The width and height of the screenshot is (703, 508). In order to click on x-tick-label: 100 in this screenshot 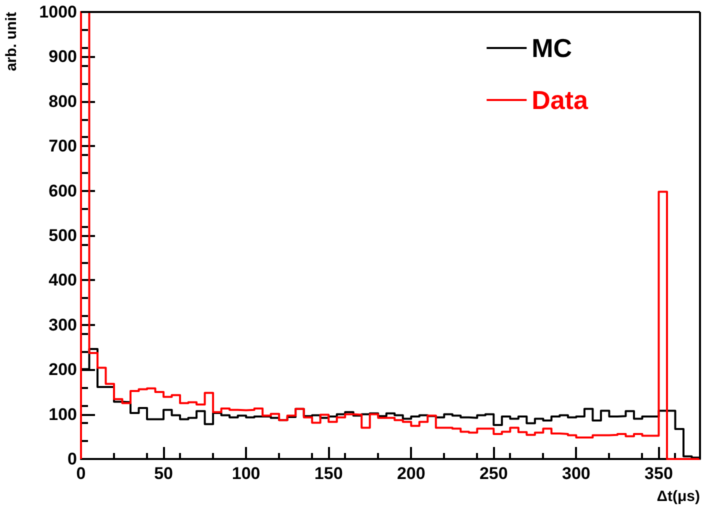, I will do `click(246, 473)`.